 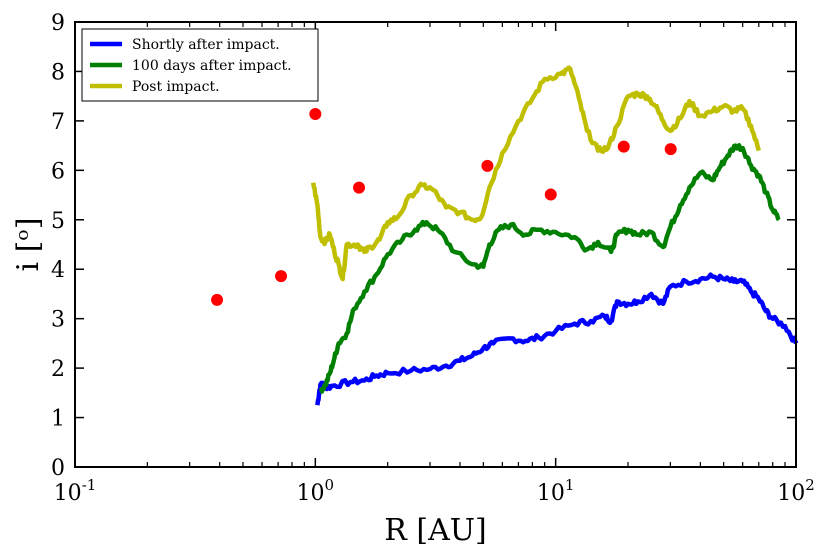 I want to click on y-tick-label-8: 8, so click(x=58, y=72).